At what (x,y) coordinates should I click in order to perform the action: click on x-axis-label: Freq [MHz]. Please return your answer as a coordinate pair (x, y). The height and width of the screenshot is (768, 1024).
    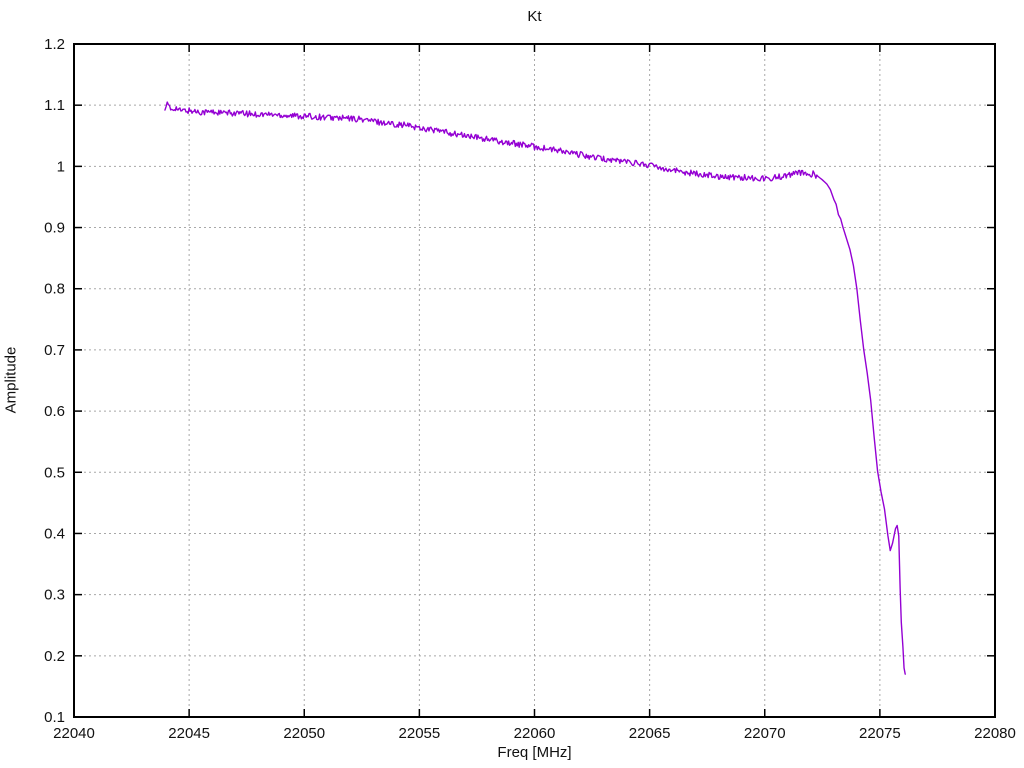
    Looking at the image, I should click on (534, 752).